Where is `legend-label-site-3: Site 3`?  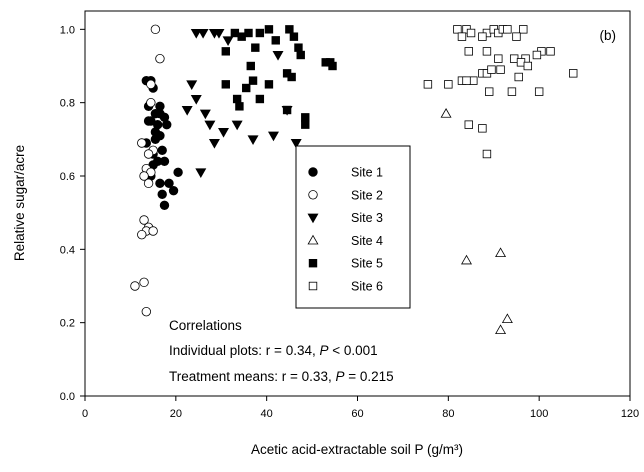
legend-label-site-3: Site 3 is located at coordinates (367, 218).